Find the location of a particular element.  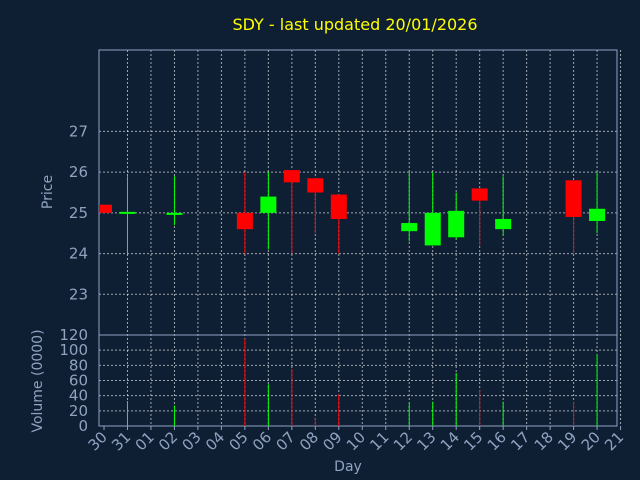

x-tick-label: 18 is located at coordinates (544, 441).